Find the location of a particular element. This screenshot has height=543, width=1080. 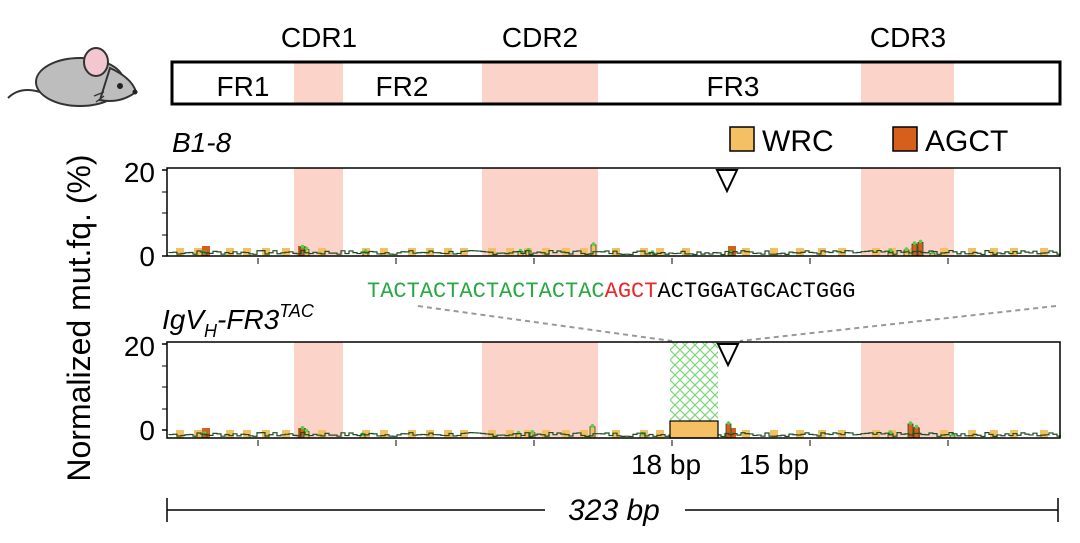

right-length-label: 15 bp is located at coordinates (774, 464).